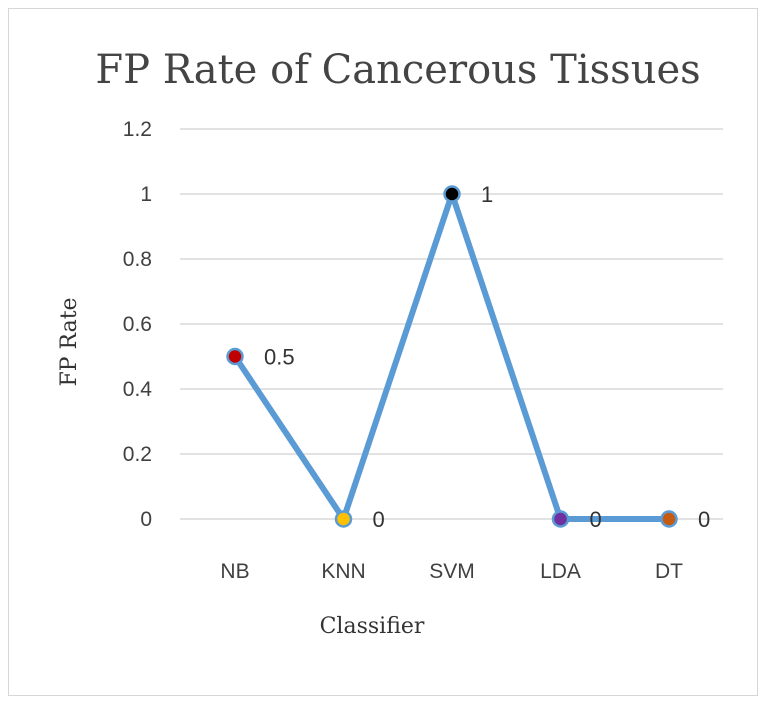 The image size is (768, 705). Describe the element at coordinates (69, 341) in the screenshot. I see `y-axis-title: FP Rate` at that location.